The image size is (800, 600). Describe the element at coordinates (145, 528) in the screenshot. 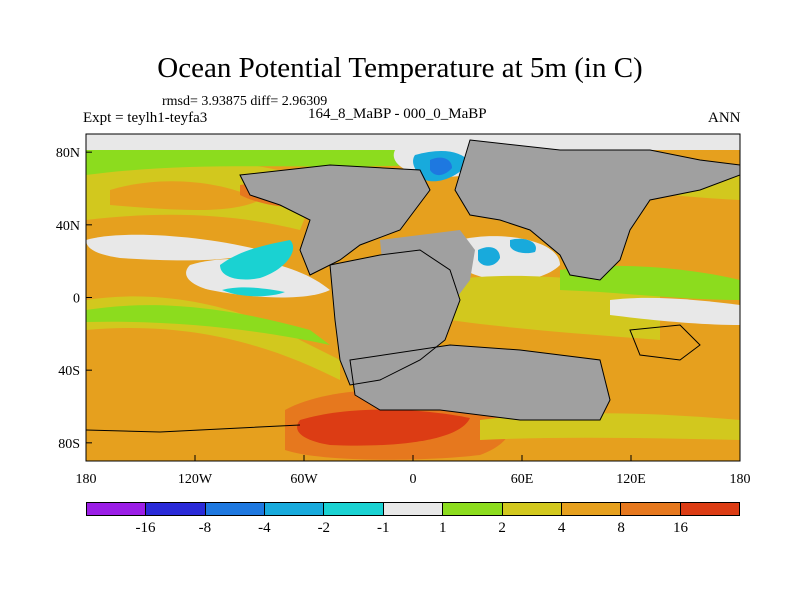

I see `colorbar-level-label: -16` at that location.